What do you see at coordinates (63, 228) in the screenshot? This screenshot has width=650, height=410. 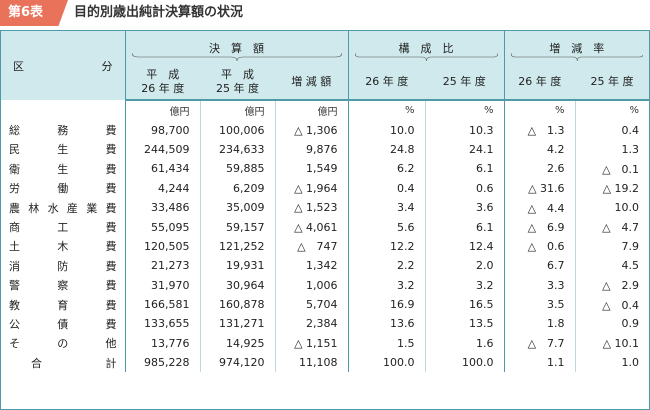 I see `row-label-text: 商工費` at bounding box center [63, 228].